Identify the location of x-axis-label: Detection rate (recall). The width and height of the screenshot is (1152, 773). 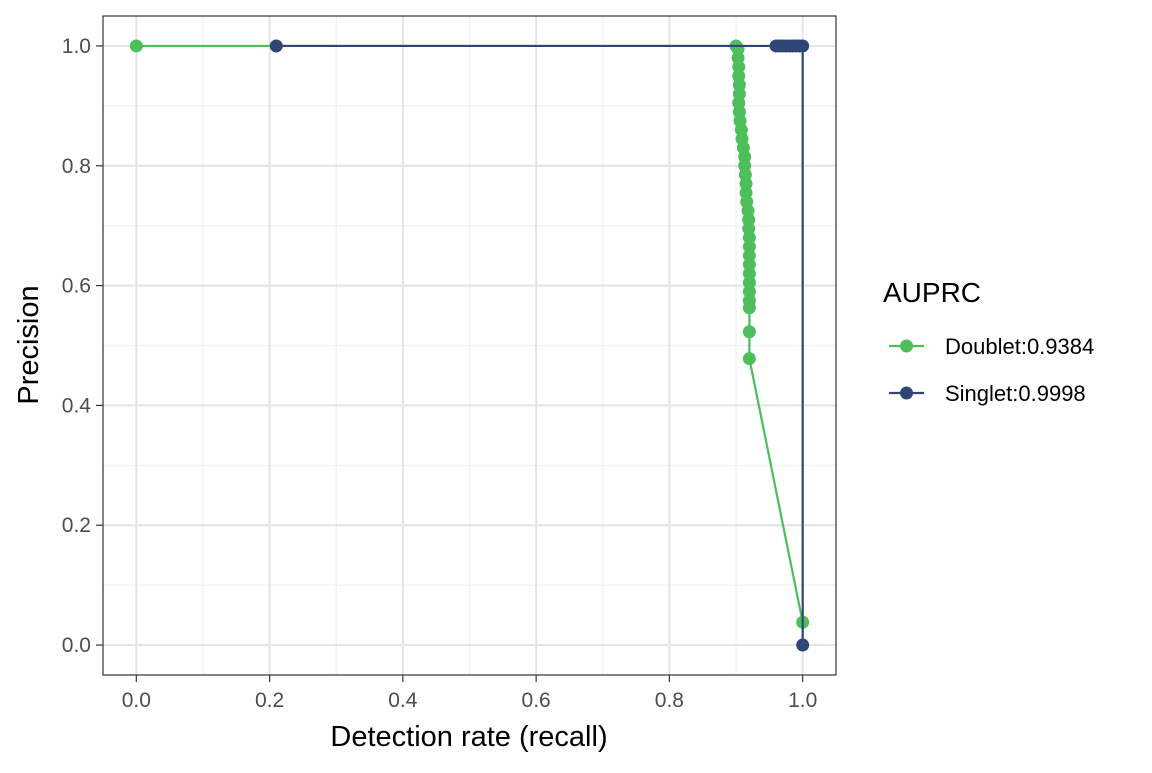
(468, 737).